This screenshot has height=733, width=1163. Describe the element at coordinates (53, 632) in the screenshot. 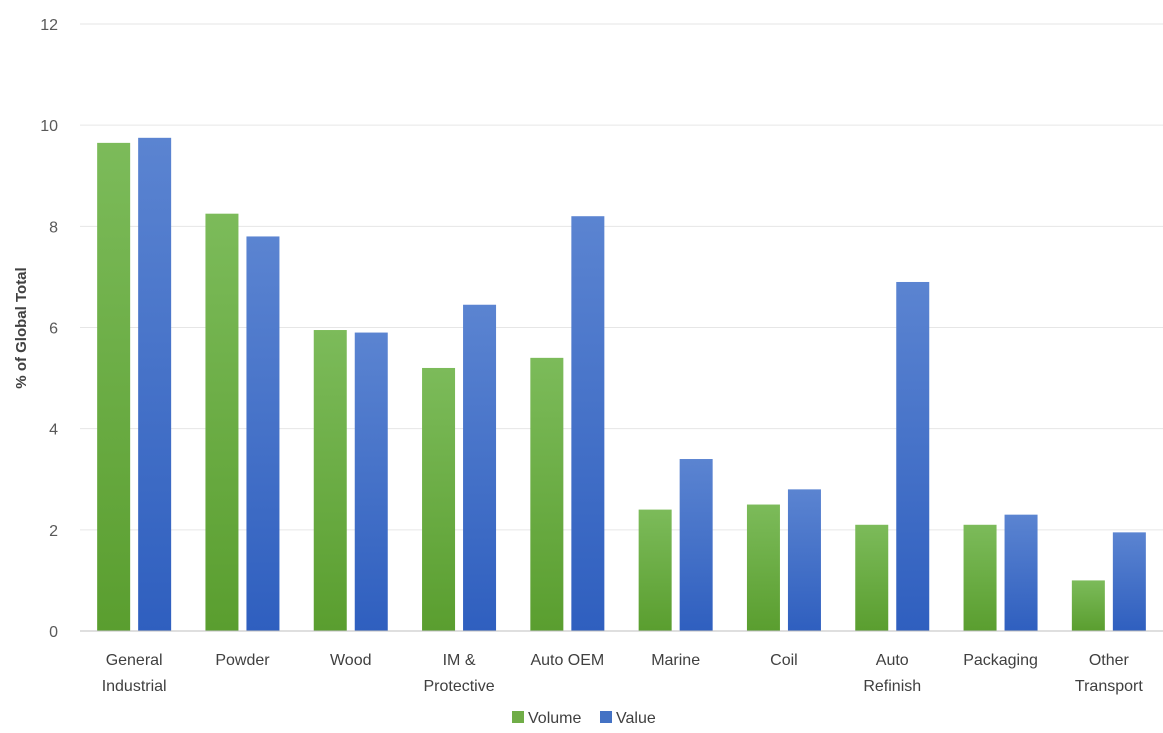

I see `y-tick-label: 0` at that location.